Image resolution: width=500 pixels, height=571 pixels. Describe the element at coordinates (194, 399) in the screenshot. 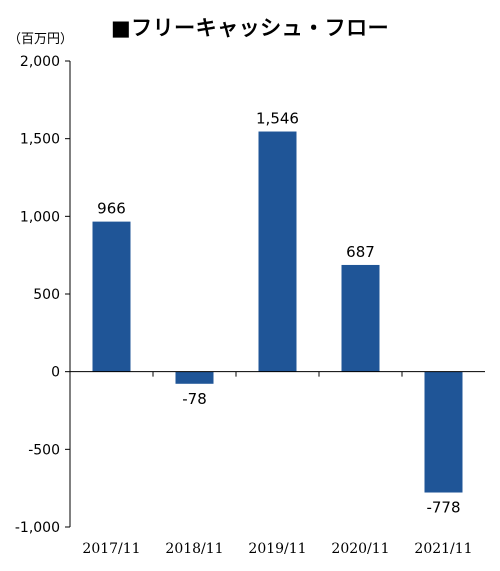

I see `data-label: -78` at that location.